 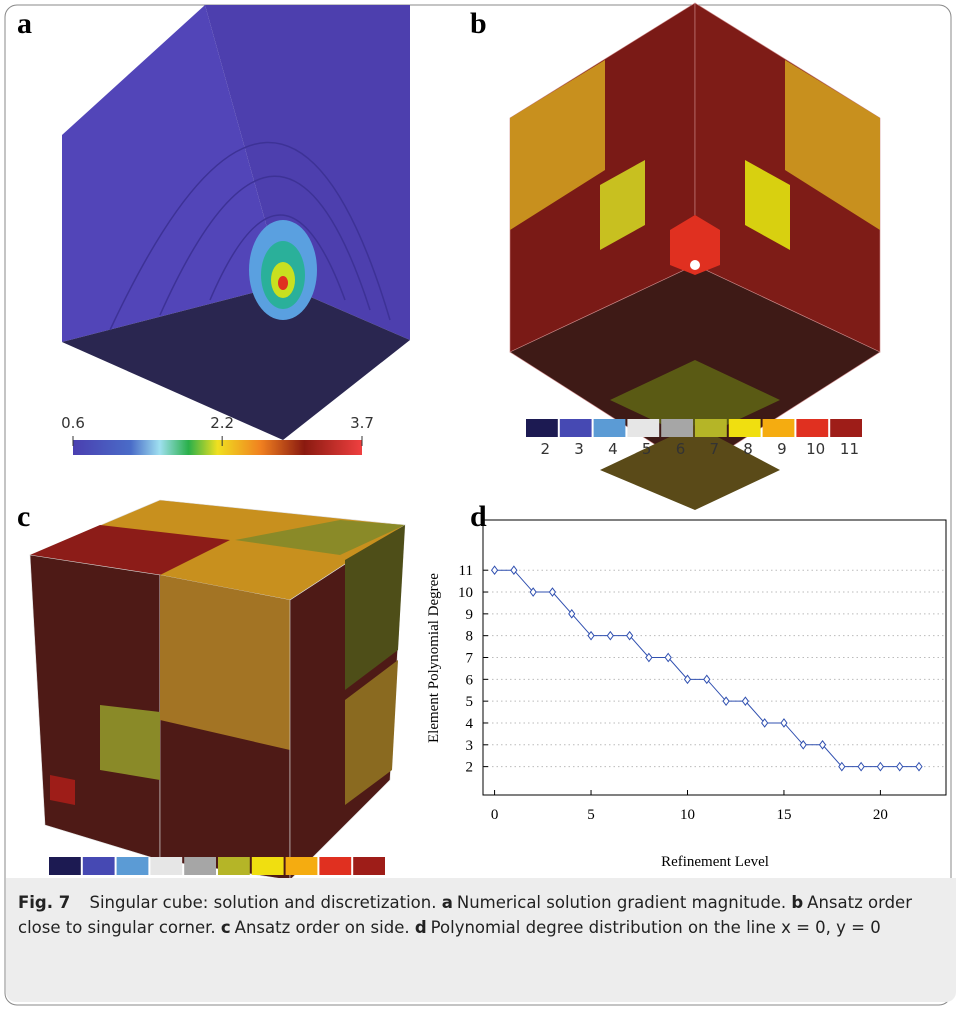 What do you see at coordinates (687, 815) in the screenshot?
I see `x-tick-label: 10` at bounding box center [687, 815].